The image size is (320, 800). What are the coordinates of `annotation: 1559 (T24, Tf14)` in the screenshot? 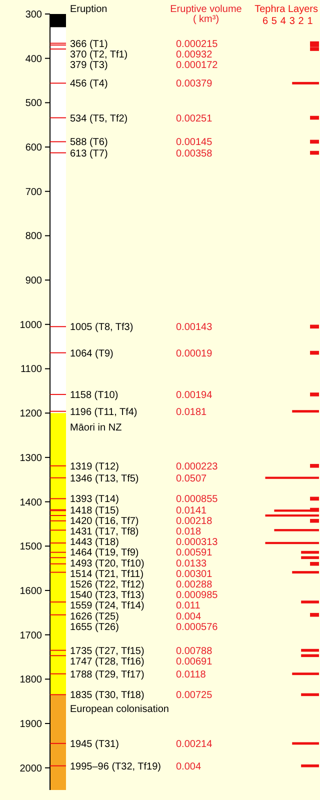 It's located at (107, 606).